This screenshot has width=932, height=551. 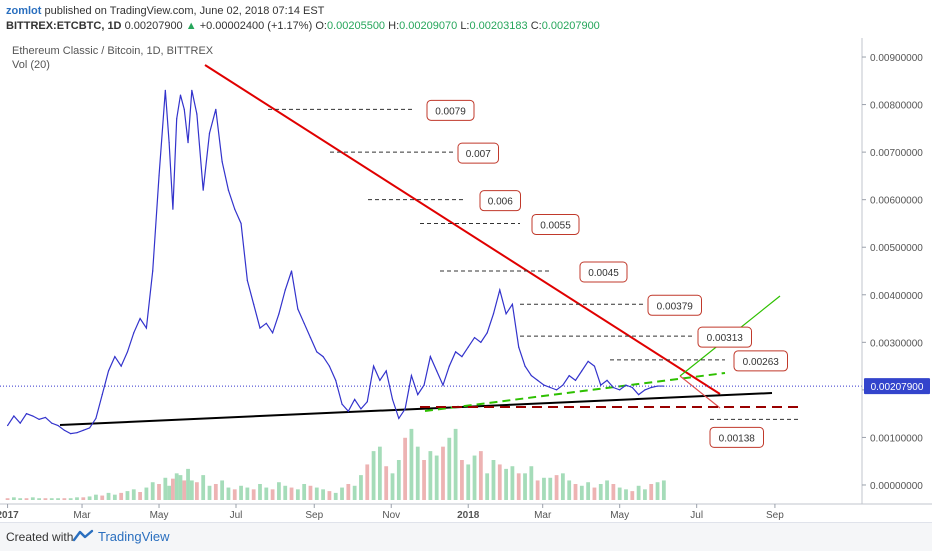 What do you see at coordinates (500, 202) in the screenshot?
I see `annotation-label: 0.006` at bounding box center [500, 202].